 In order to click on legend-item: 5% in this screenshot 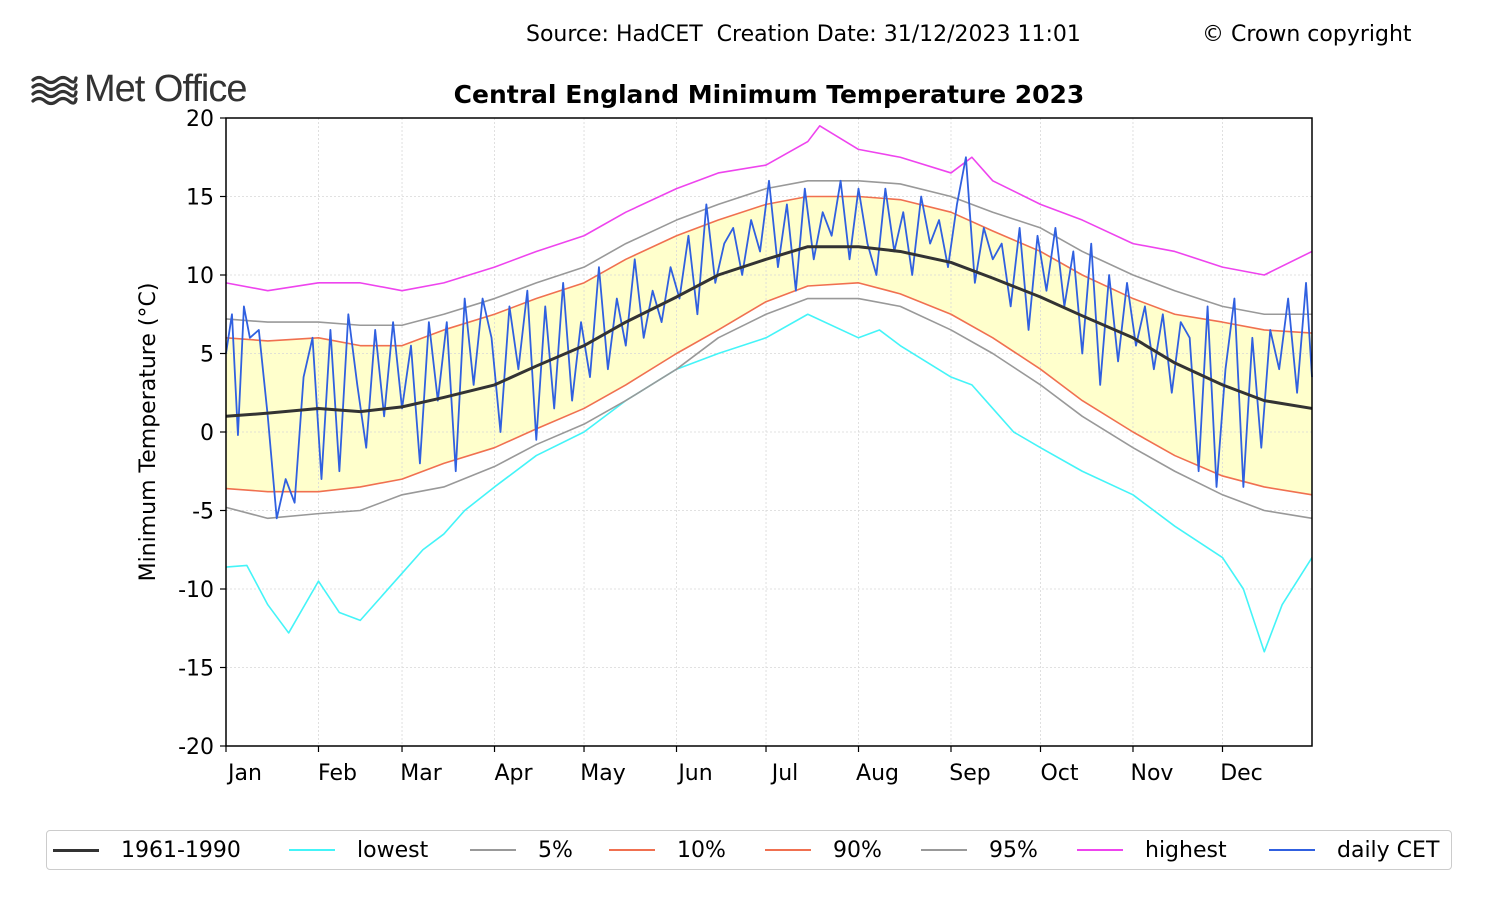, I will do `click(521, 850)`.